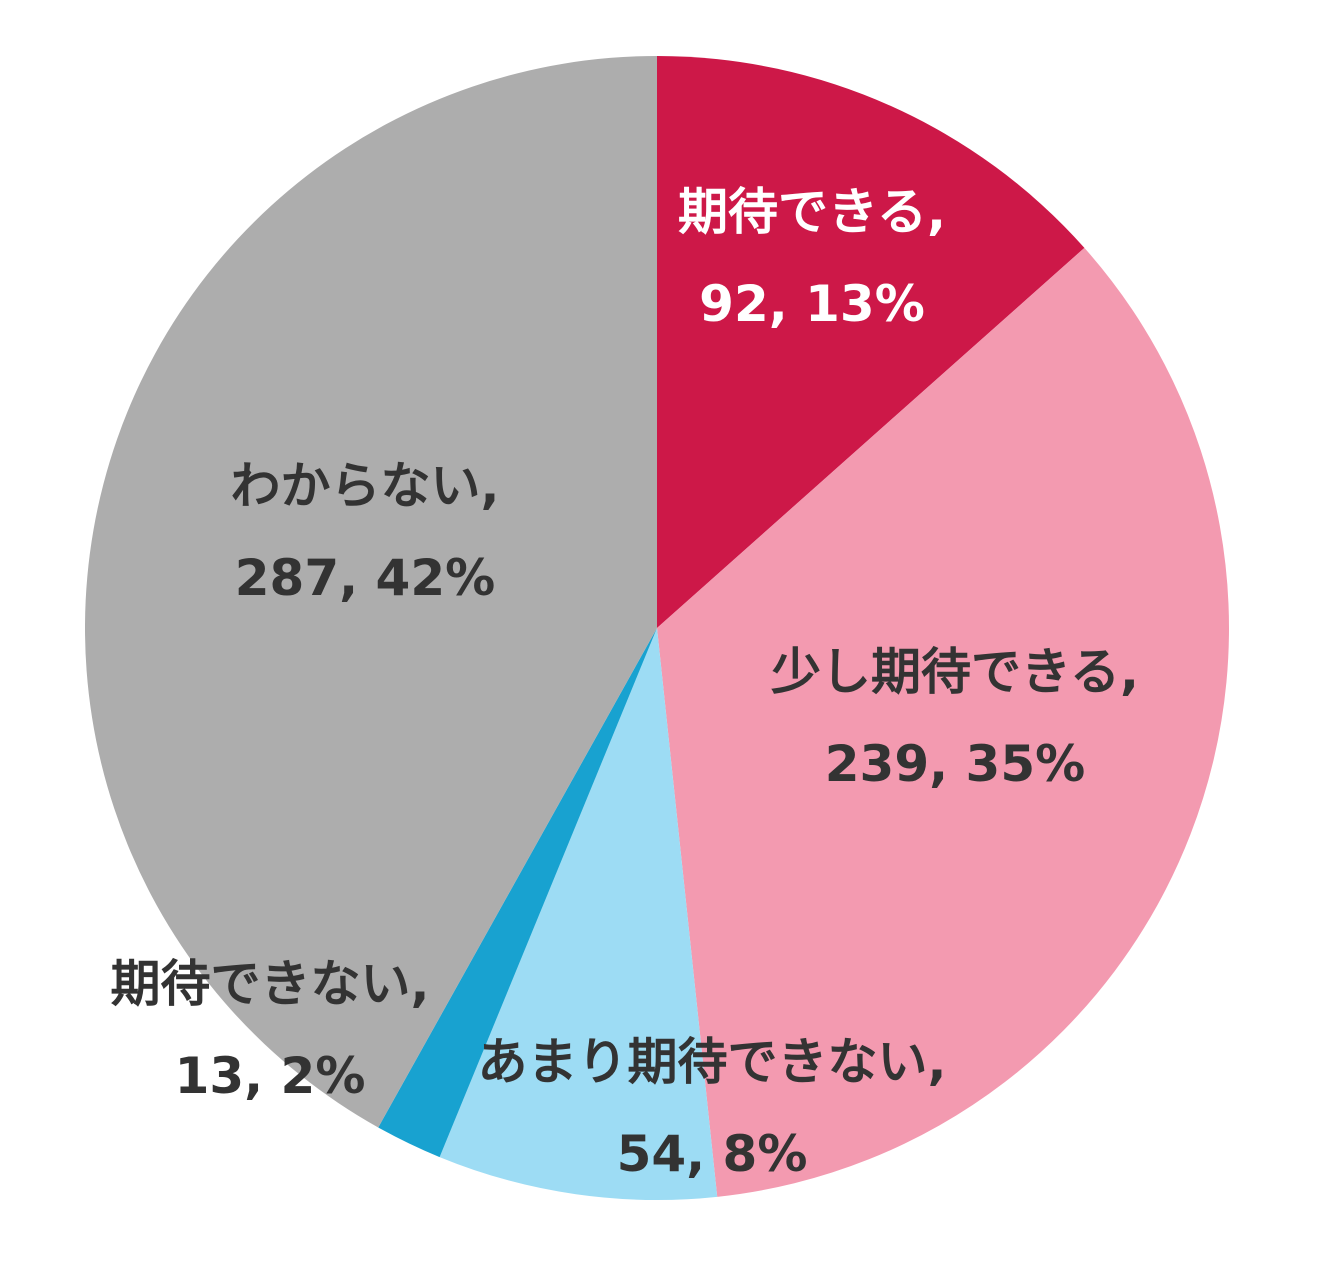  Describe the element at coordinates (270, 1030) in the screenshot. I see `label-kitai-dekinai: 期待できない, 13, 2%` at that location.